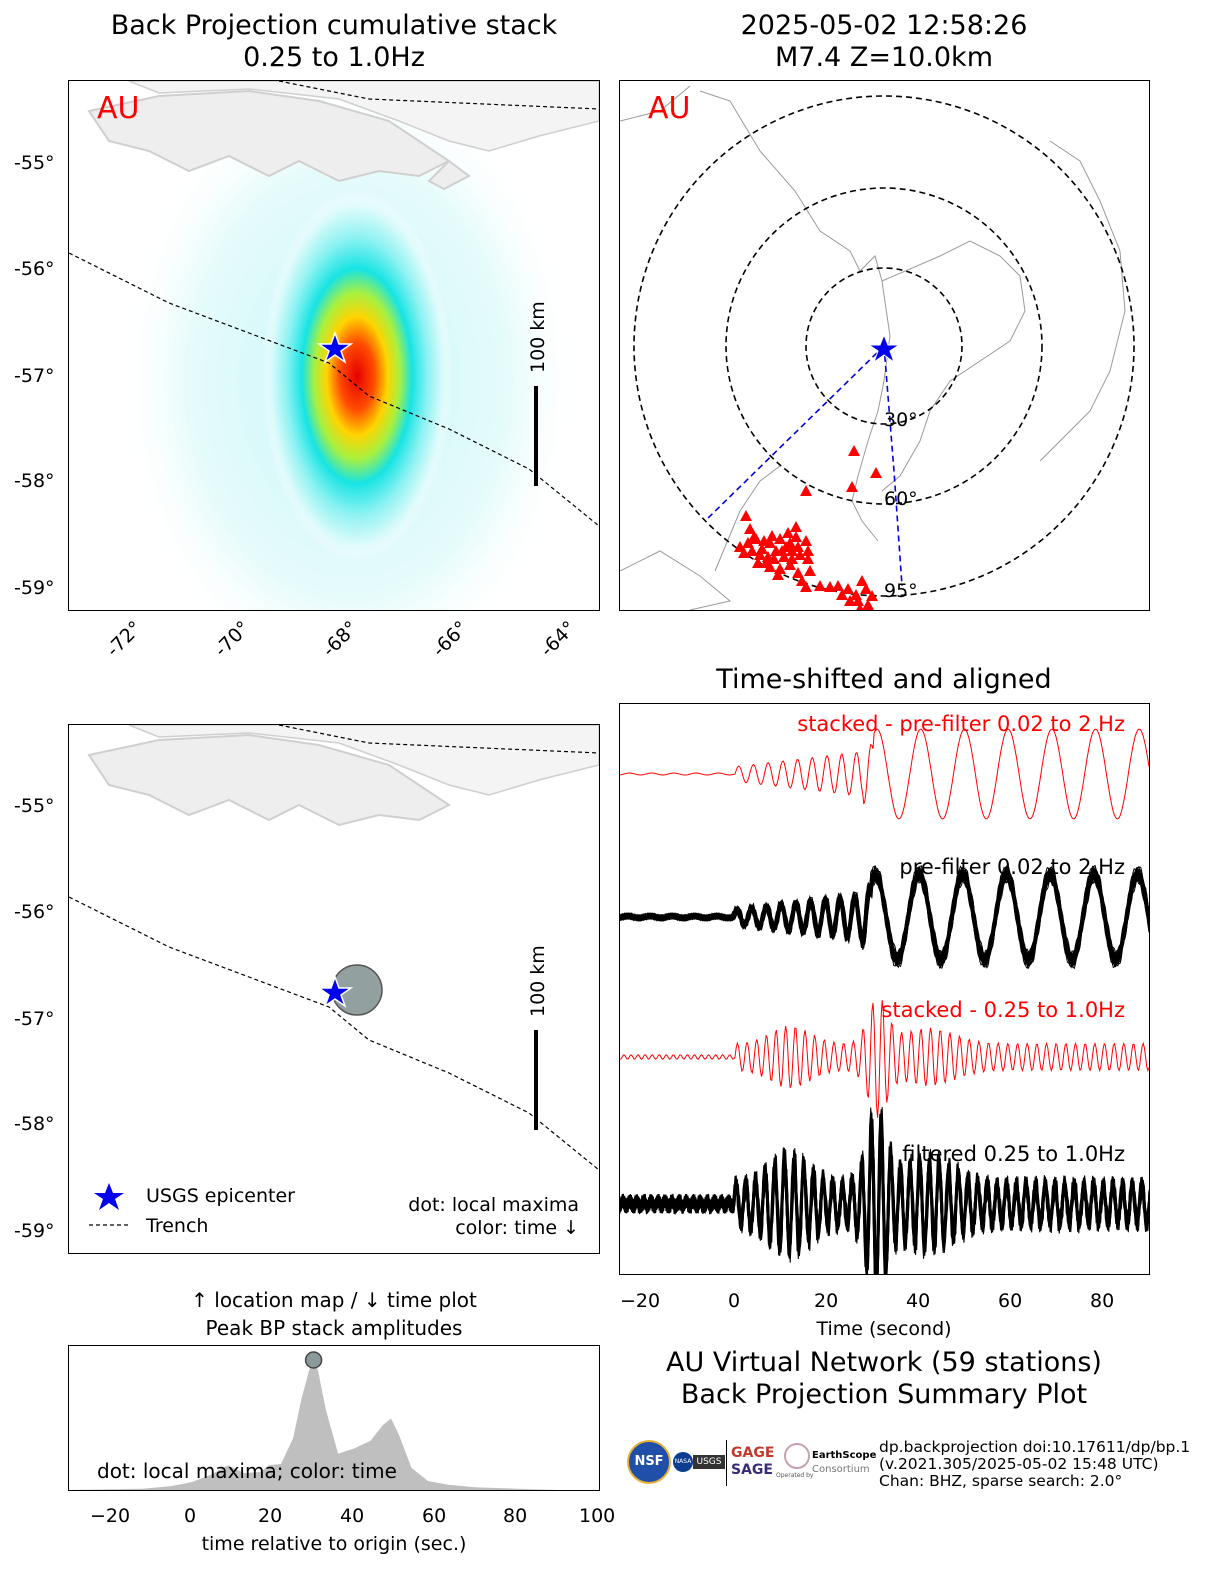 This screenshot has height=1571, width=1230. I want to click on consortium-text: Consortium, so click(841, 1469).